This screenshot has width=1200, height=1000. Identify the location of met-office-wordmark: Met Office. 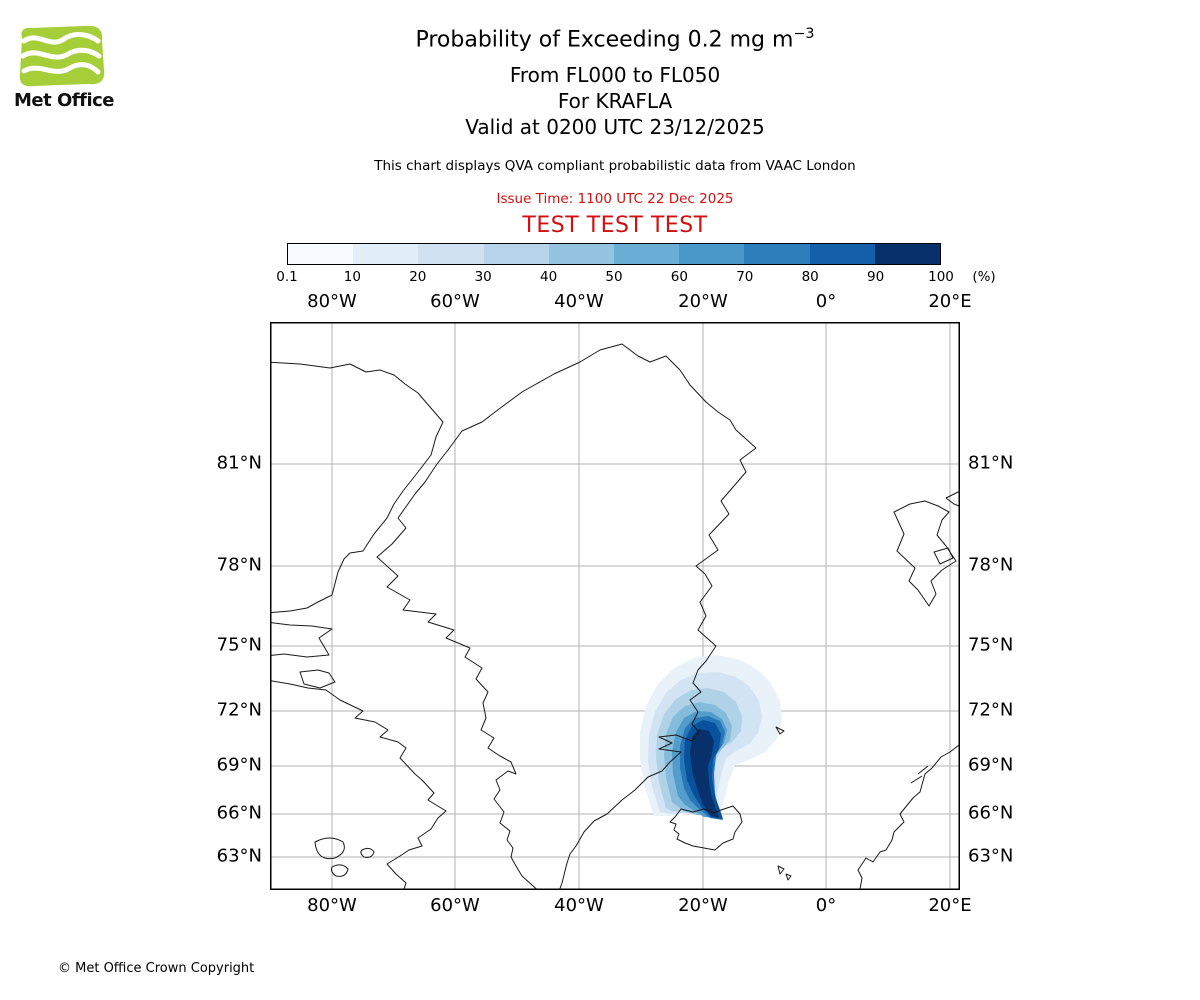
(64, 100).